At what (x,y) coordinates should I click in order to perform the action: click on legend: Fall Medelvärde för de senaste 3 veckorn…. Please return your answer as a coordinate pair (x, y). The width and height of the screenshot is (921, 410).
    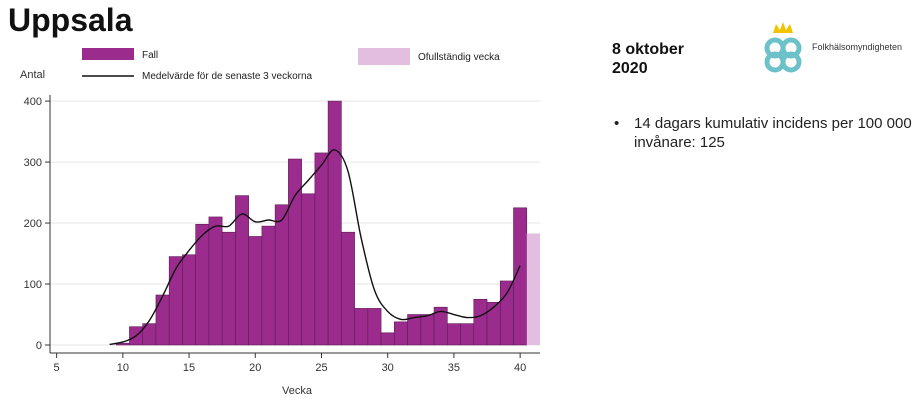
    Looking at the image, I should click on (291, 65).